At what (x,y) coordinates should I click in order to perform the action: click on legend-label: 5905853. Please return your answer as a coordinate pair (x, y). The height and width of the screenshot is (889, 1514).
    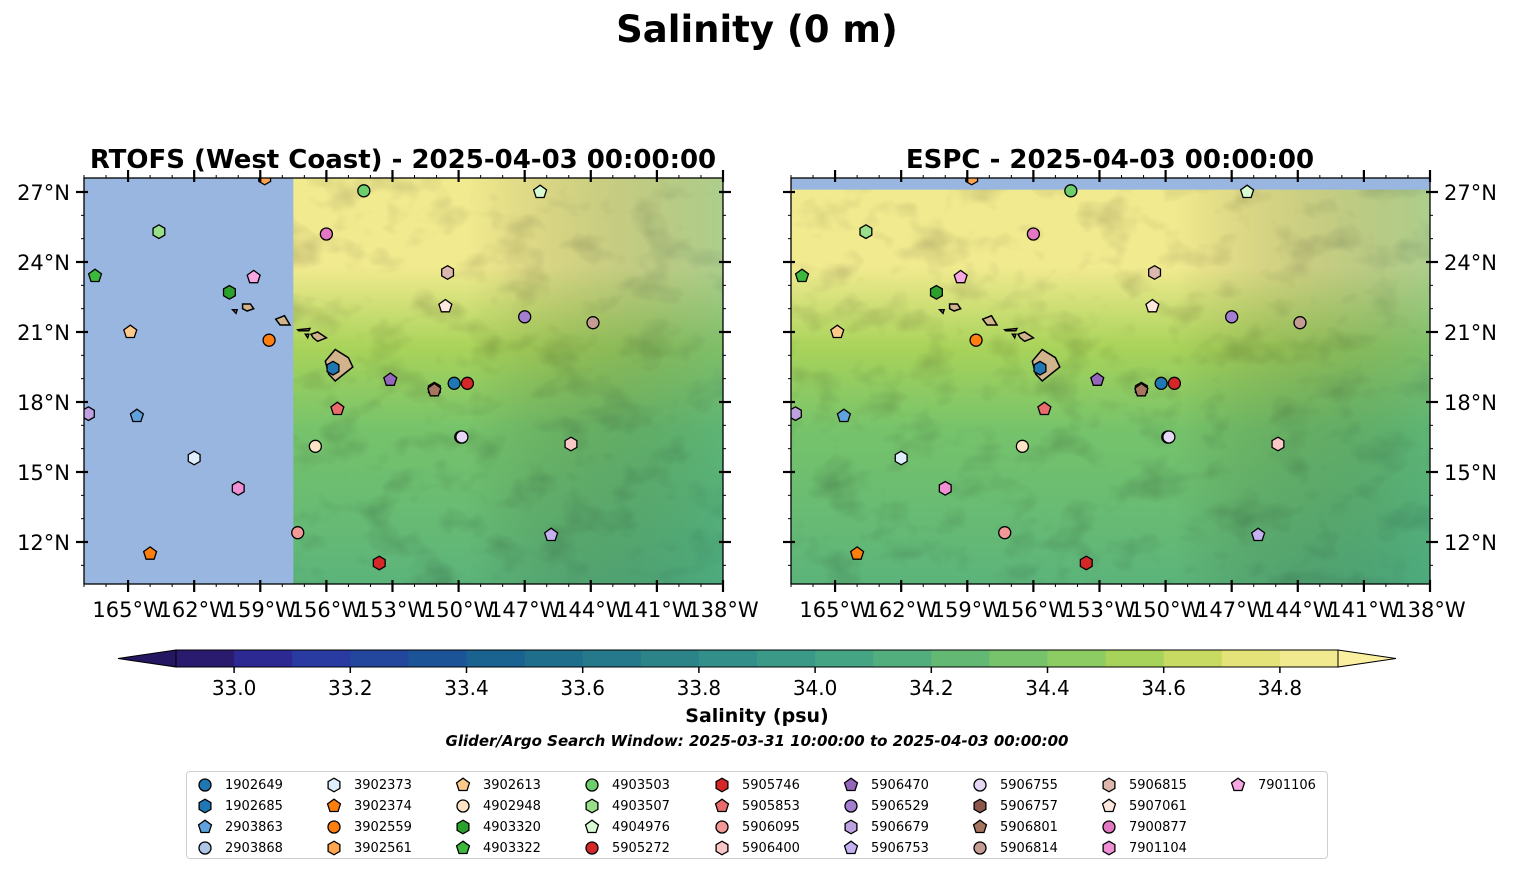
    Looking at the image, I should click on (771, 806).